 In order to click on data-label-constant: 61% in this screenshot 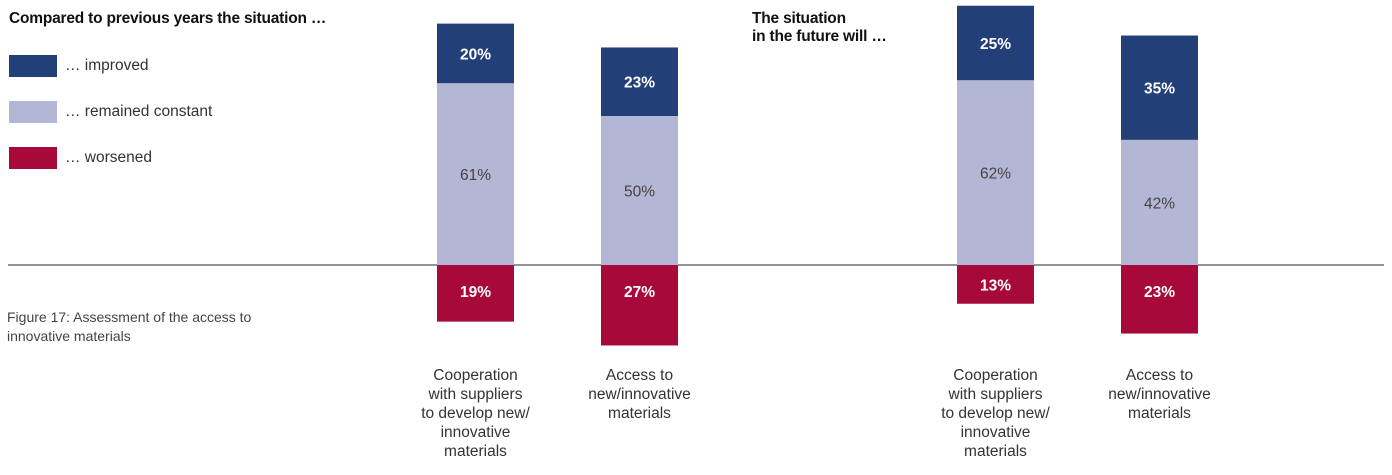, I will do `click(475, 175)`.